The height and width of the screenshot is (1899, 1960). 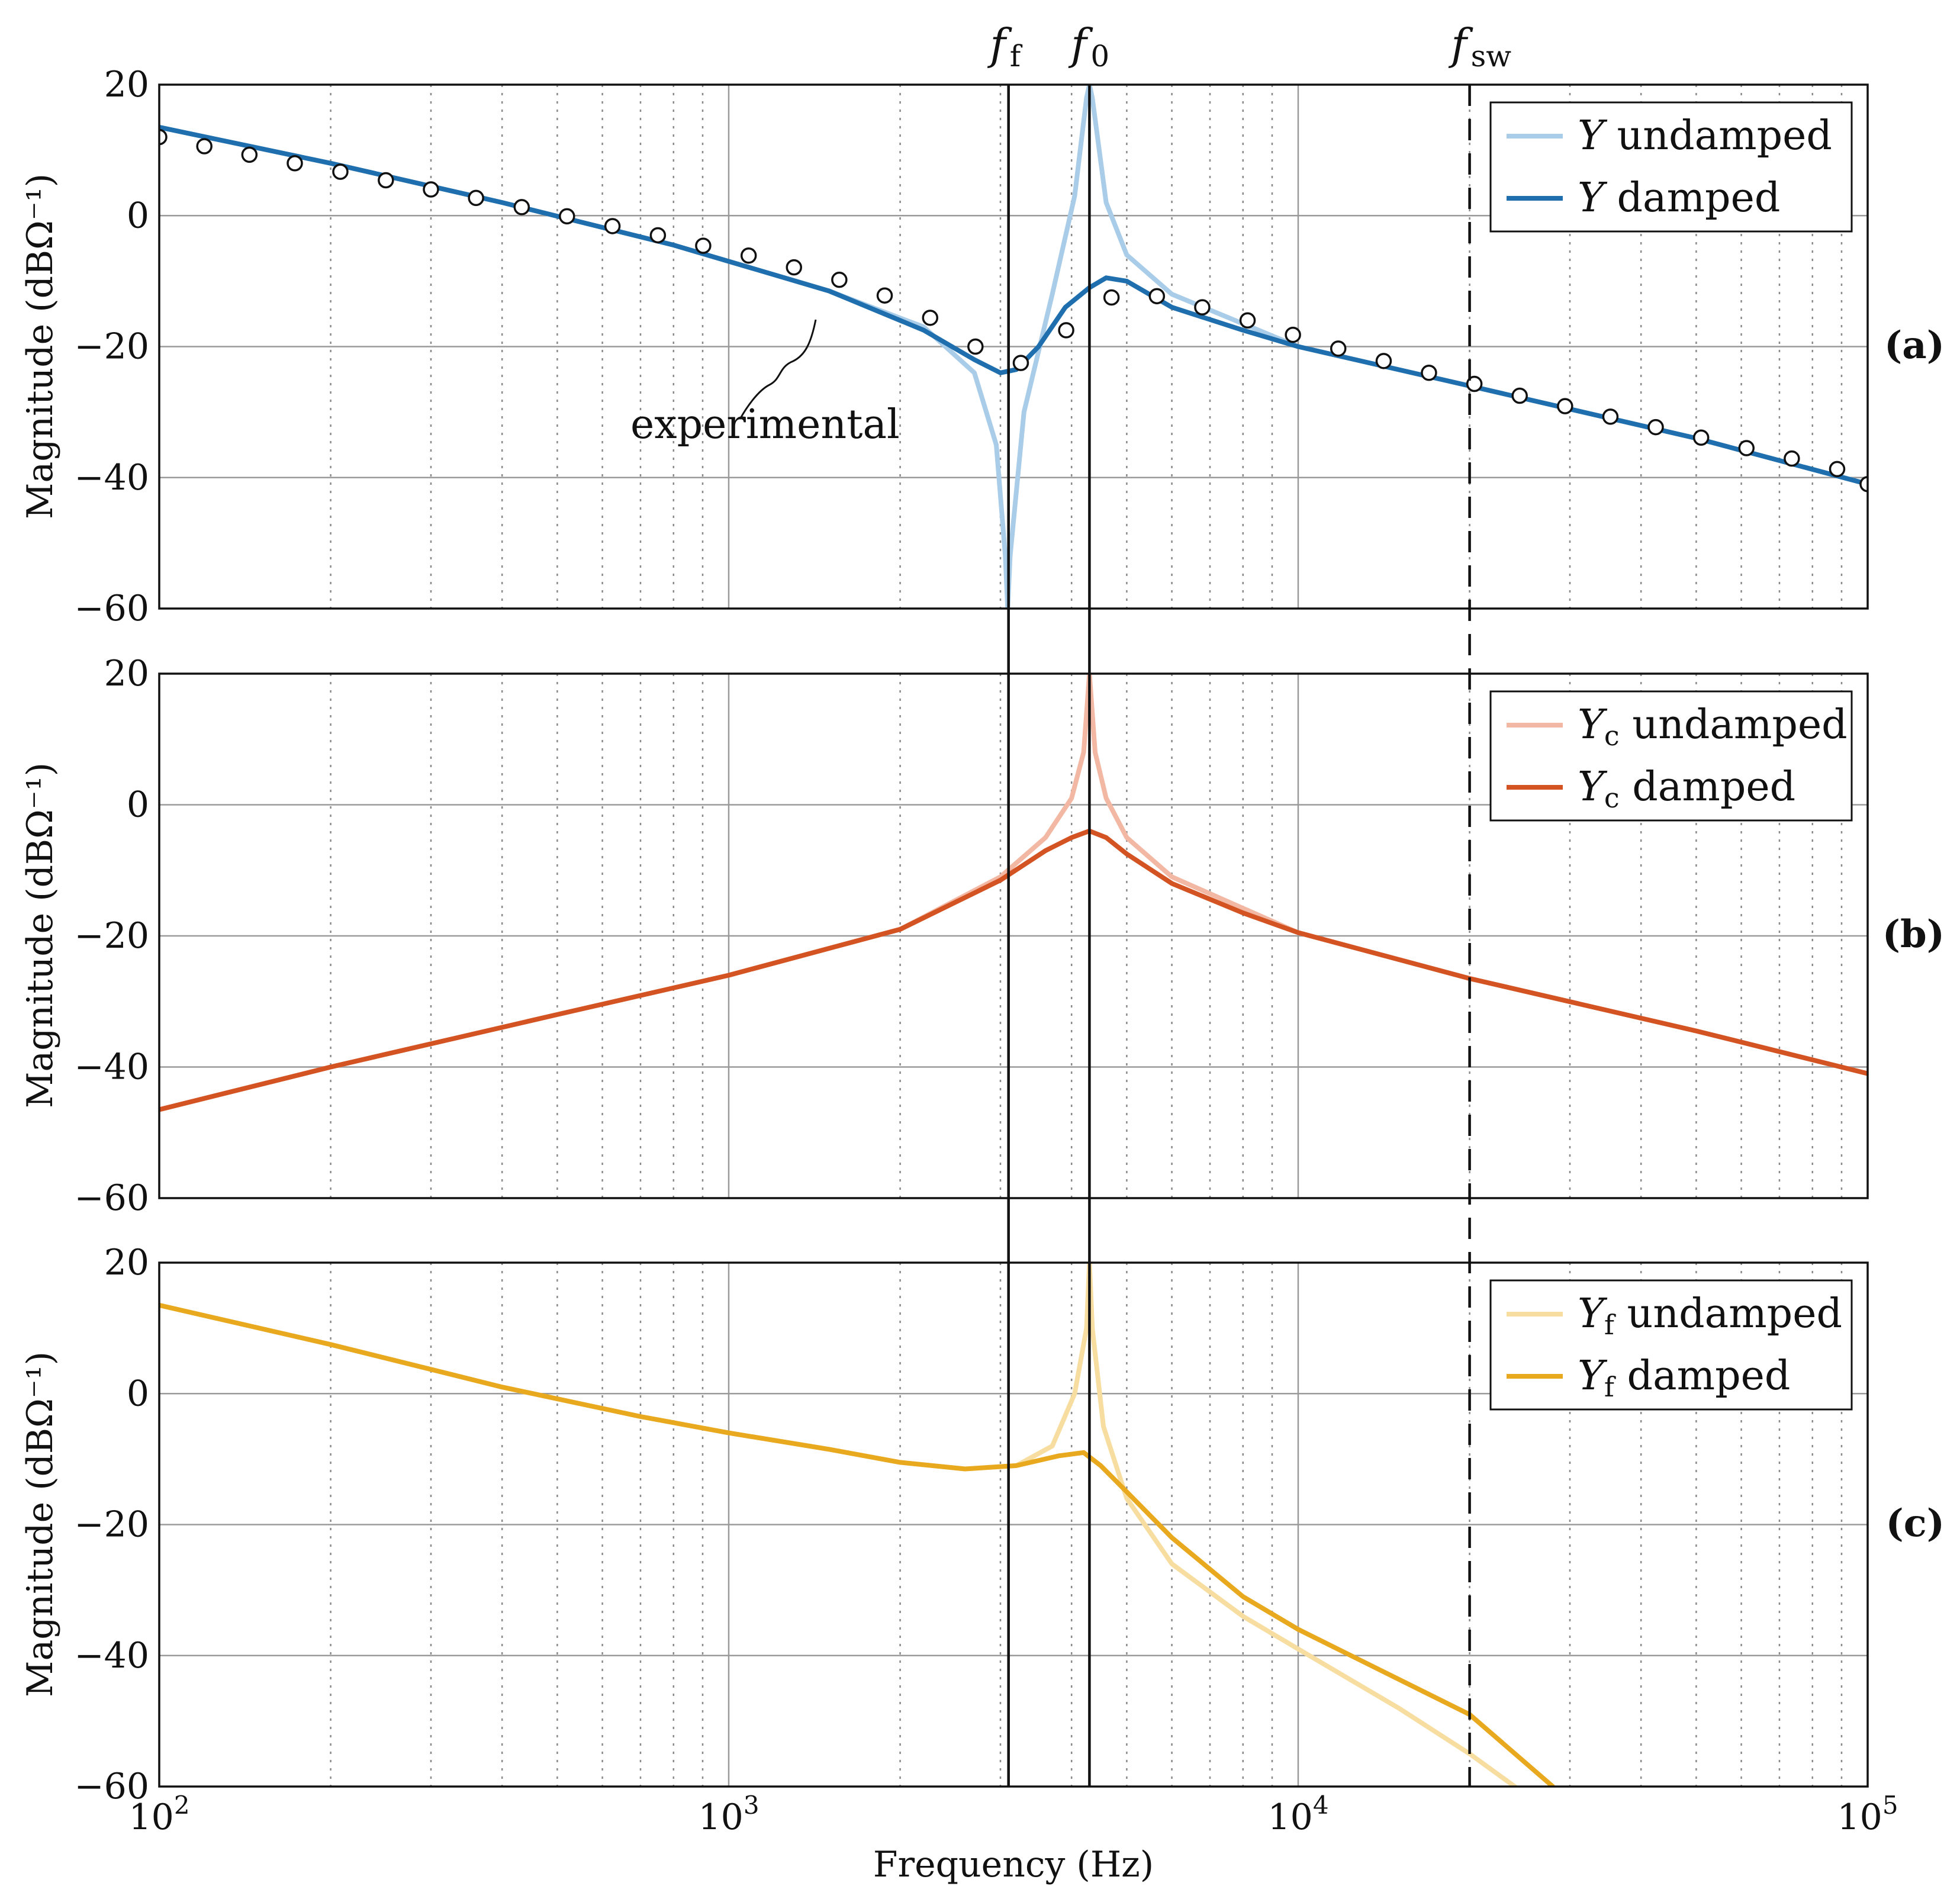 What do you see at coordinates (40, 1524) in the screenshot?
I see `panel-c-ylabel: Magnitude (dBΩ⁻¹)` at bounding box center [40, 1524].